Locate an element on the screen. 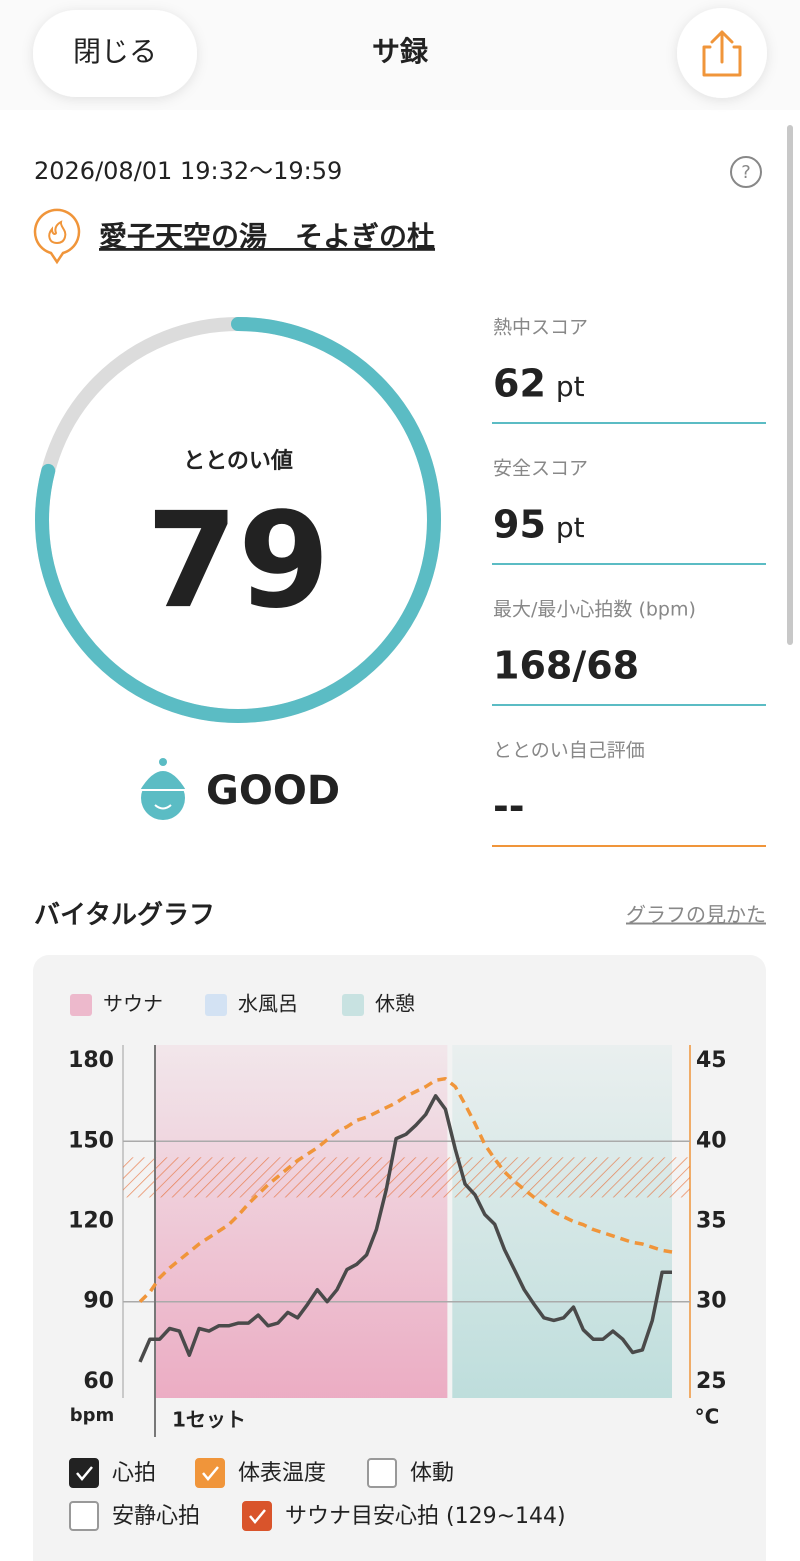  legend-label: 休憩 is located at coordinates (395, 1004).